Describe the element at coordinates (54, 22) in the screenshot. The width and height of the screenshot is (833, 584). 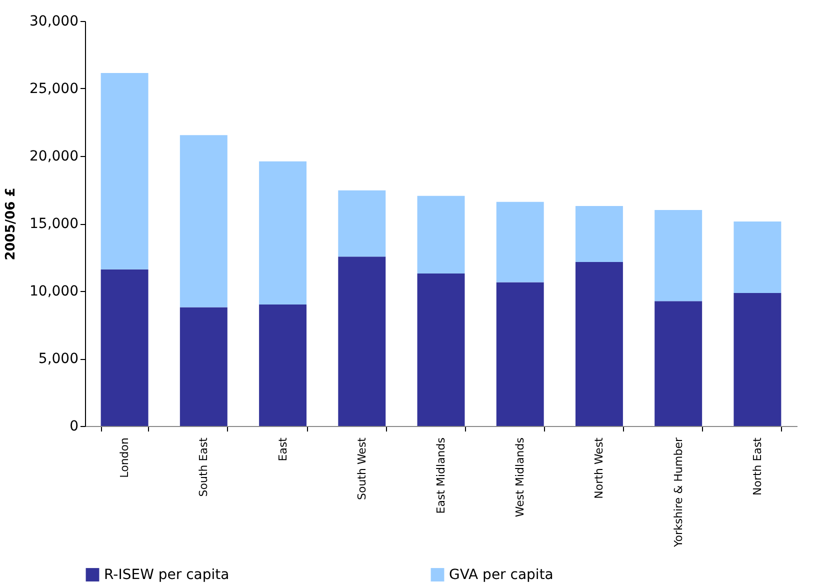
I see `y-tick-label: 30,000` at that location.